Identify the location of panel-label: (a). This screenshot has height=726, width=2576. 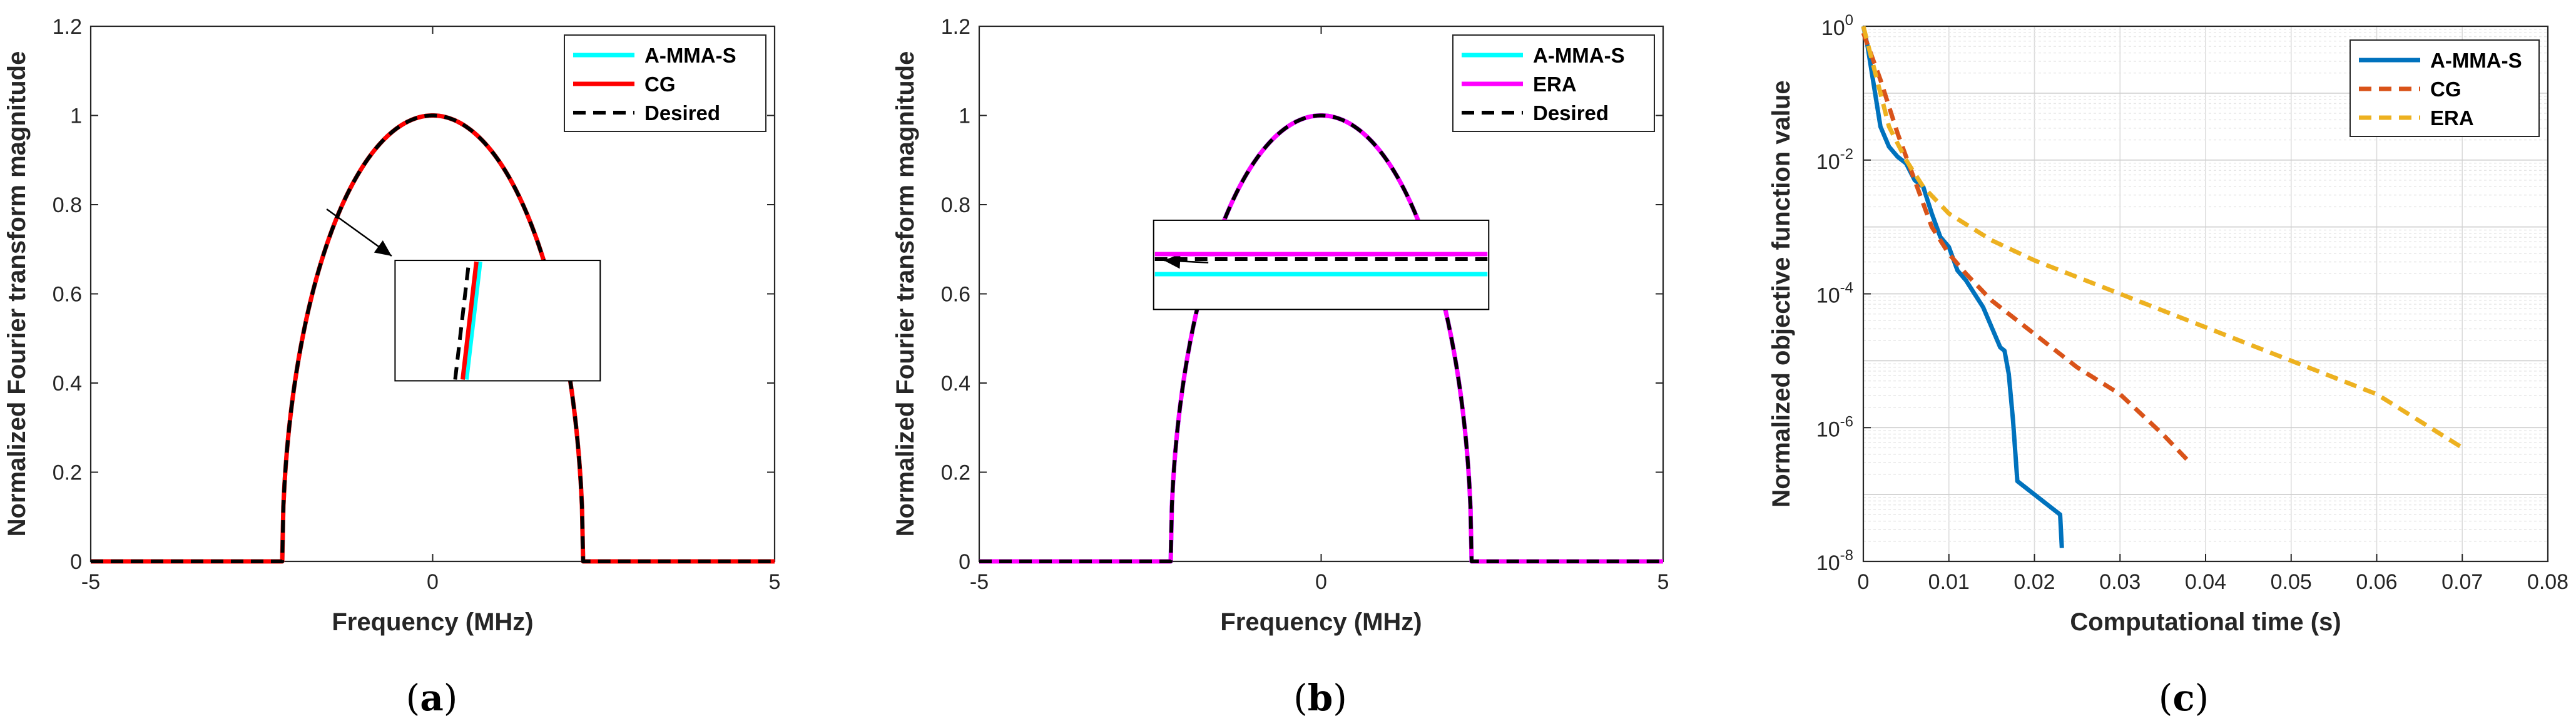
(432, 698).